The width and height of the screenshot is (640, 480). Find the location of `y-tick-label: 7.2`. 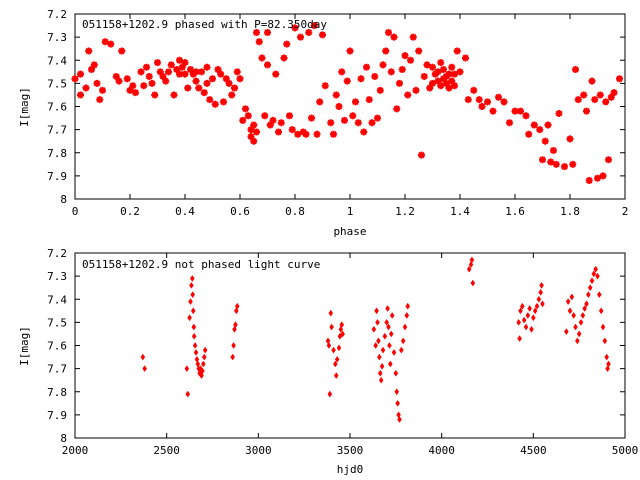

y-tick-label: 7.2 is located at coordinates (57, 14).